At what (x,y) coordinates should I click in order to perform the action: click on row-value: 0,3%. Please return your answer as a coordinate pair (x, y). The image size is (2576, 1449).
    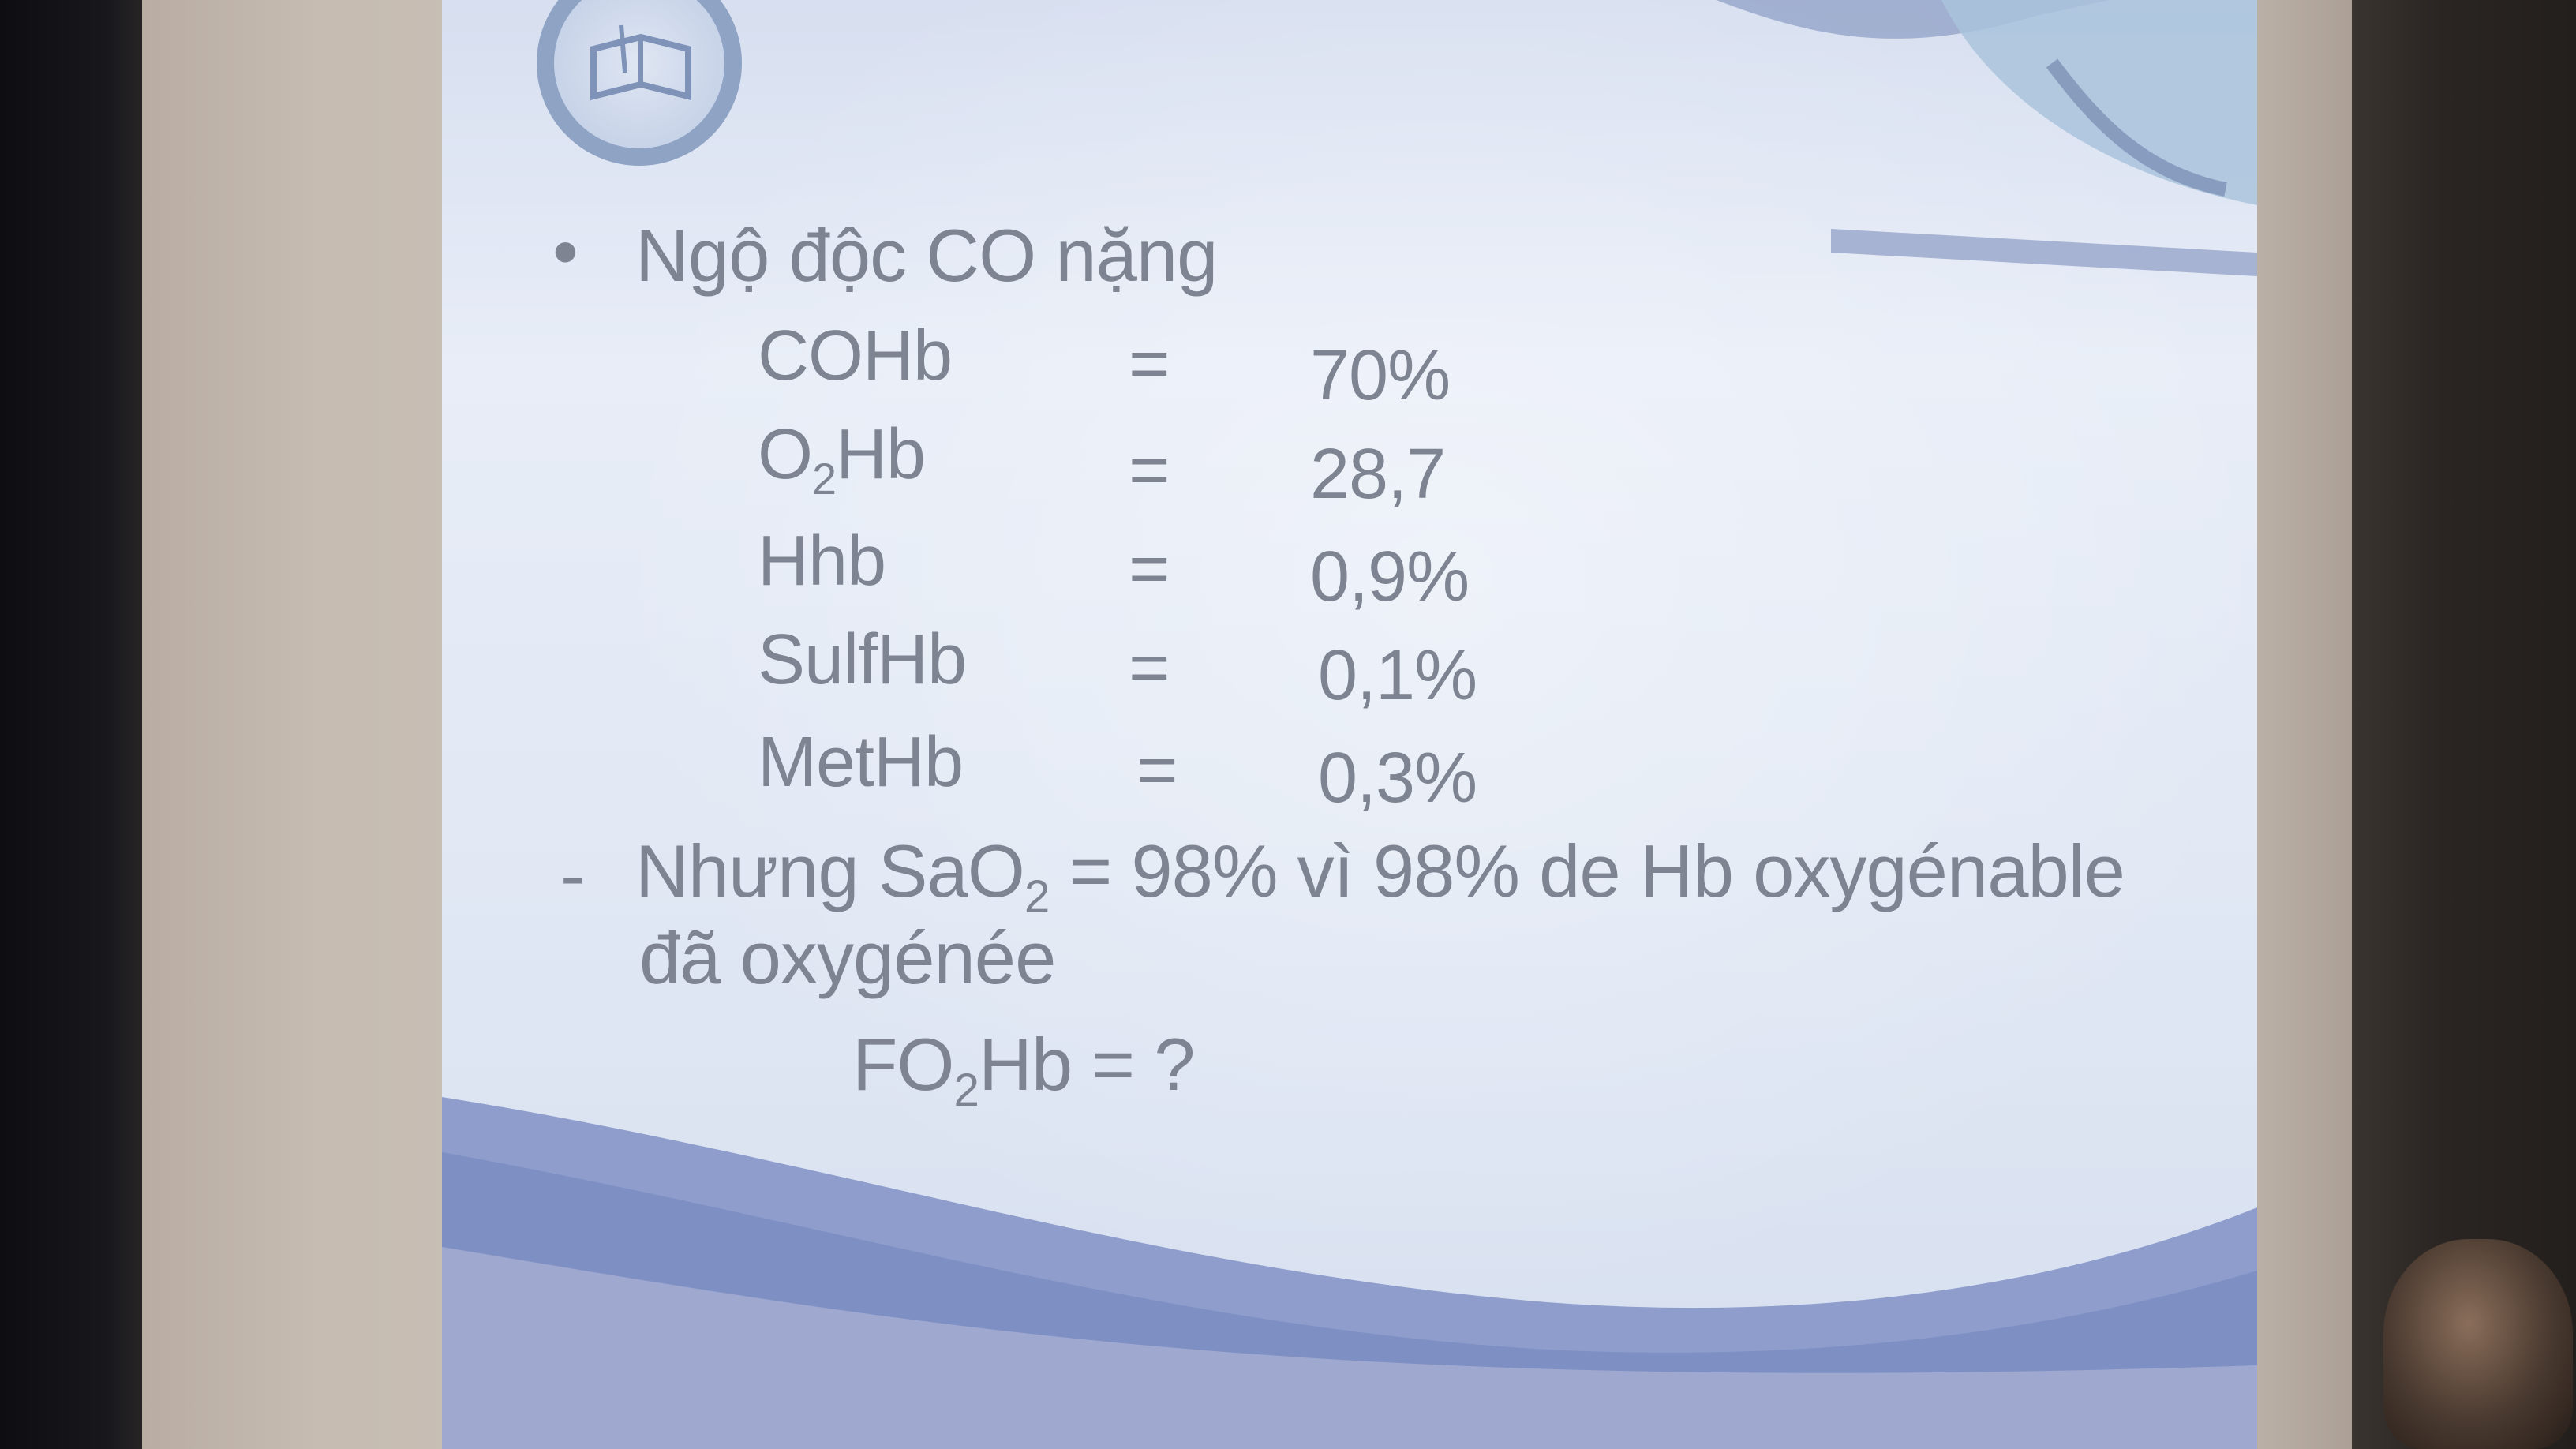
    Looking at the image, I should click on (1397, 778).